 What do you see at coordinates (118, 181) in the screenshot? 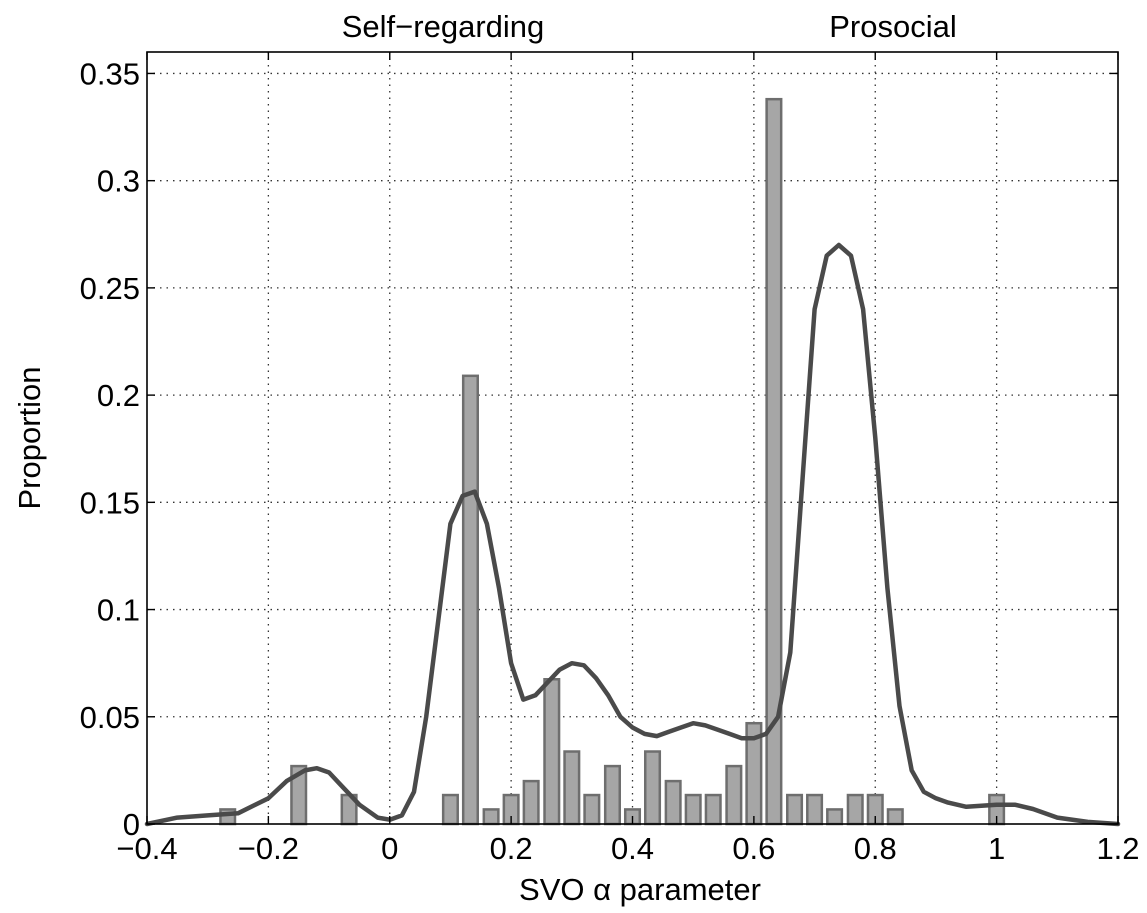
I see `y-tick-label: 0.3` at bounding box center [118, 181].